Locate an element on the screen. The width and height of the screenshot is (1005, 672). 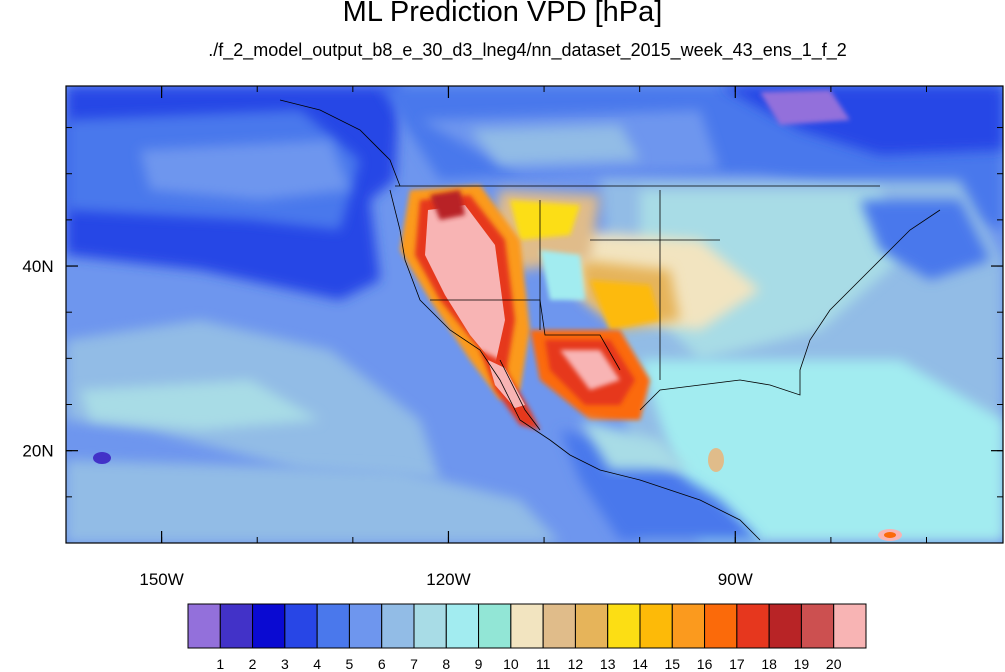
colorbar-label: 1 is located at coordinates (220, 664).